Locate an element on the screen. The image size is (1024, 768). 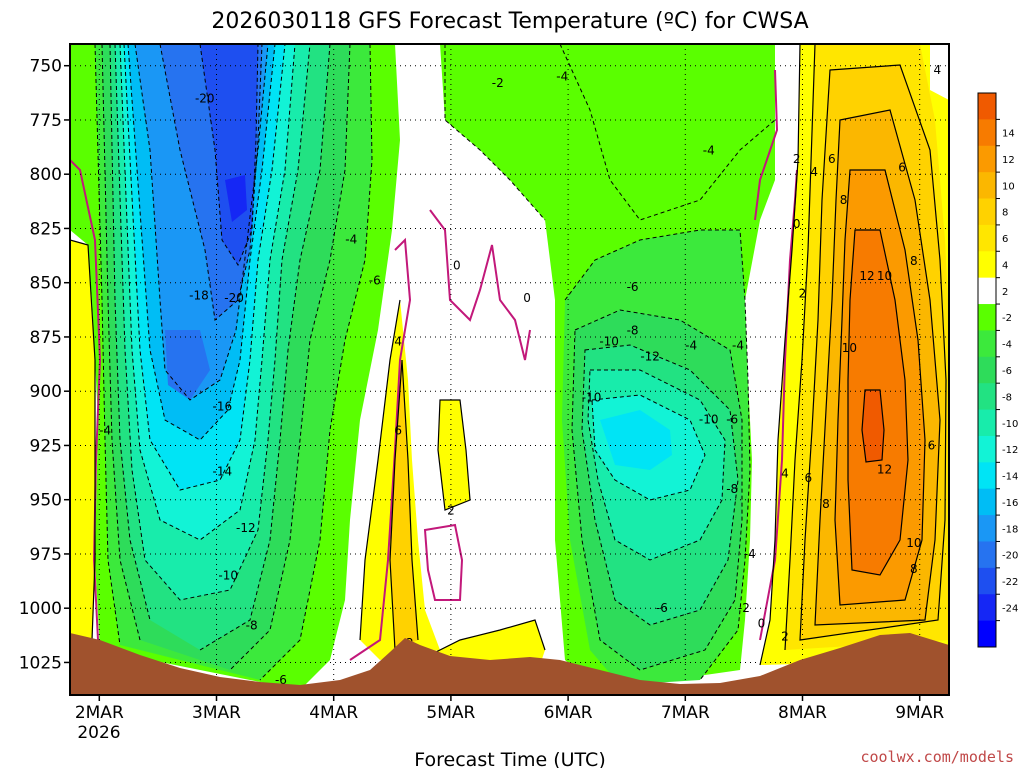
contour-minus4-center is located at coordinates (290, 357).